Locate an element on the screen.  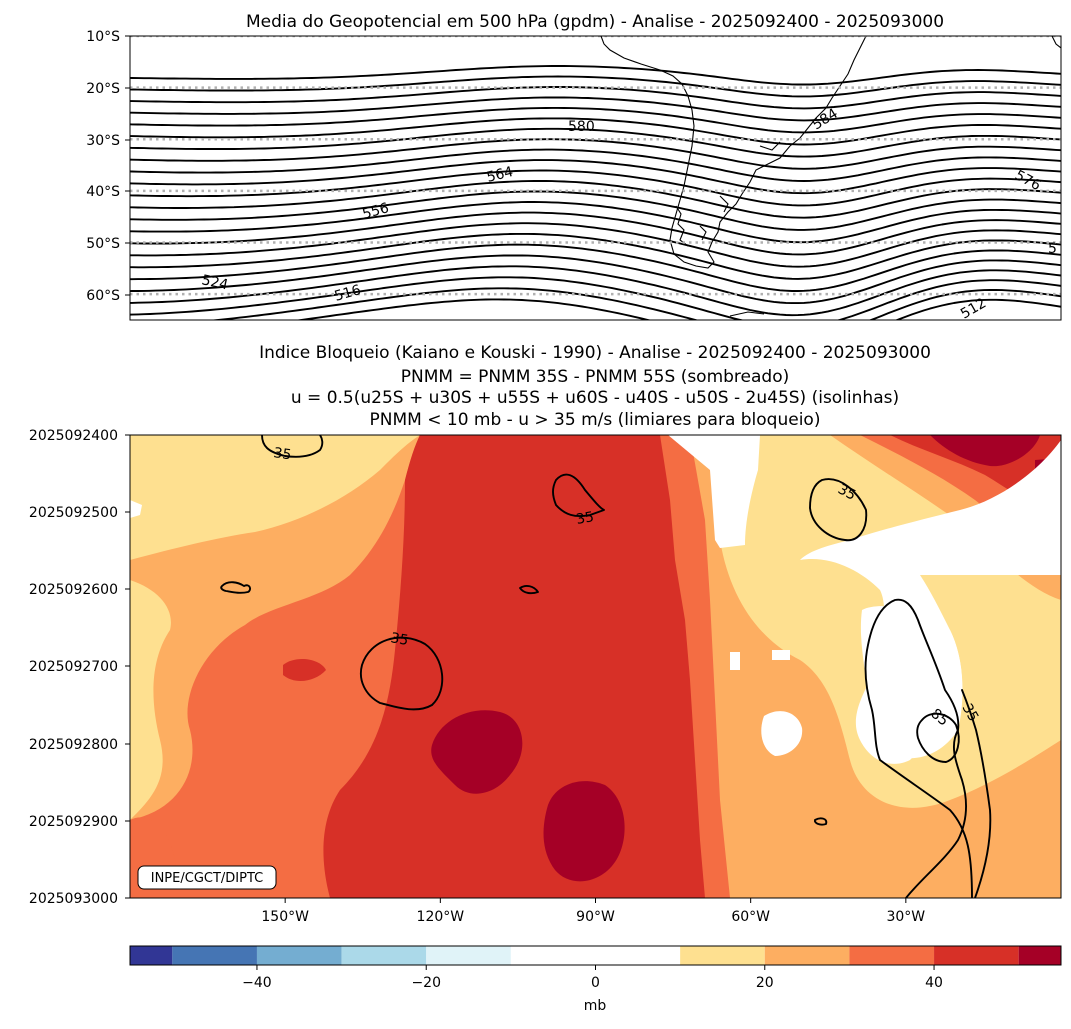
colorbar: −40 −20 0 20 40 mb is located at coordinates (595, 979).